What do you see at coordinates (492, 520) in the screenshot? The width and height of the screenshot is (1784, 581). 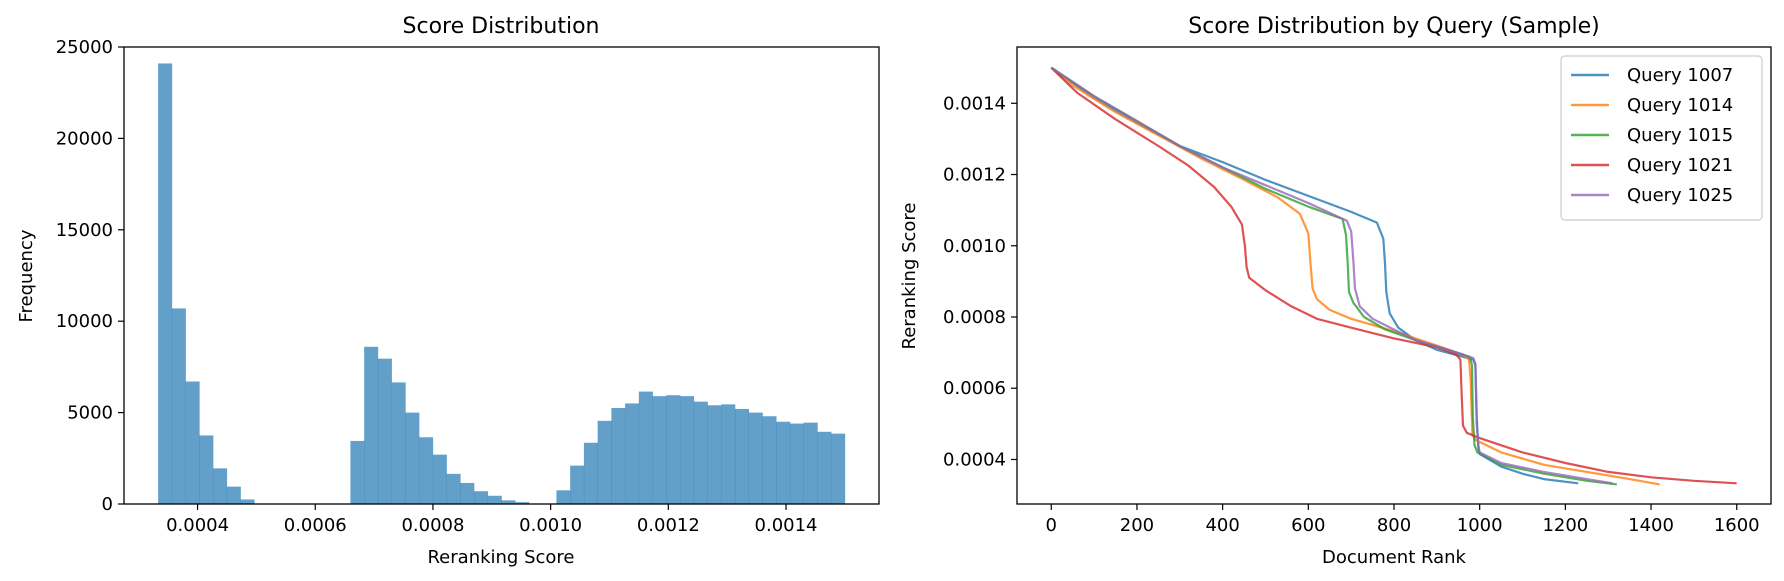 I see `histogram-x-ticks: 0.0004 0.0006 0.0008 0.0010 0.0012 0.0014` at bounding box center [492, 520].